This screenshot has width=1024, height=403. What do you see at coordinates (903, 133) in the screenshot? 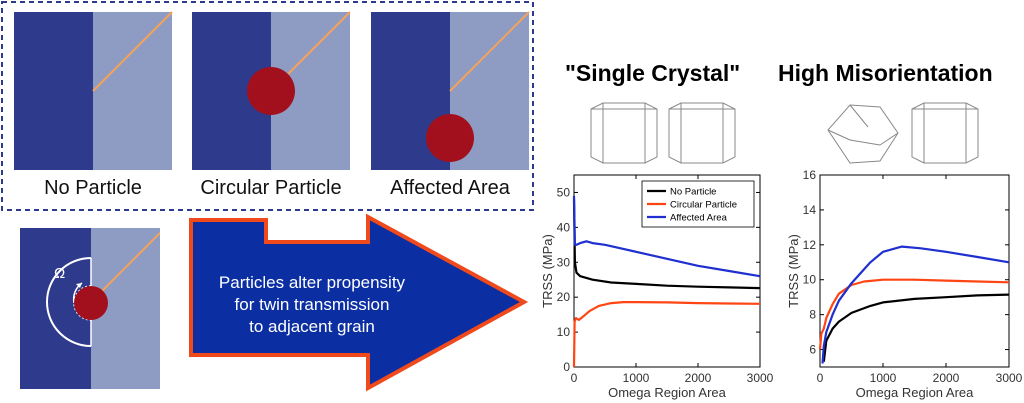
I see `crystal-sketches-misoriented` at bounding box center [903, 133].